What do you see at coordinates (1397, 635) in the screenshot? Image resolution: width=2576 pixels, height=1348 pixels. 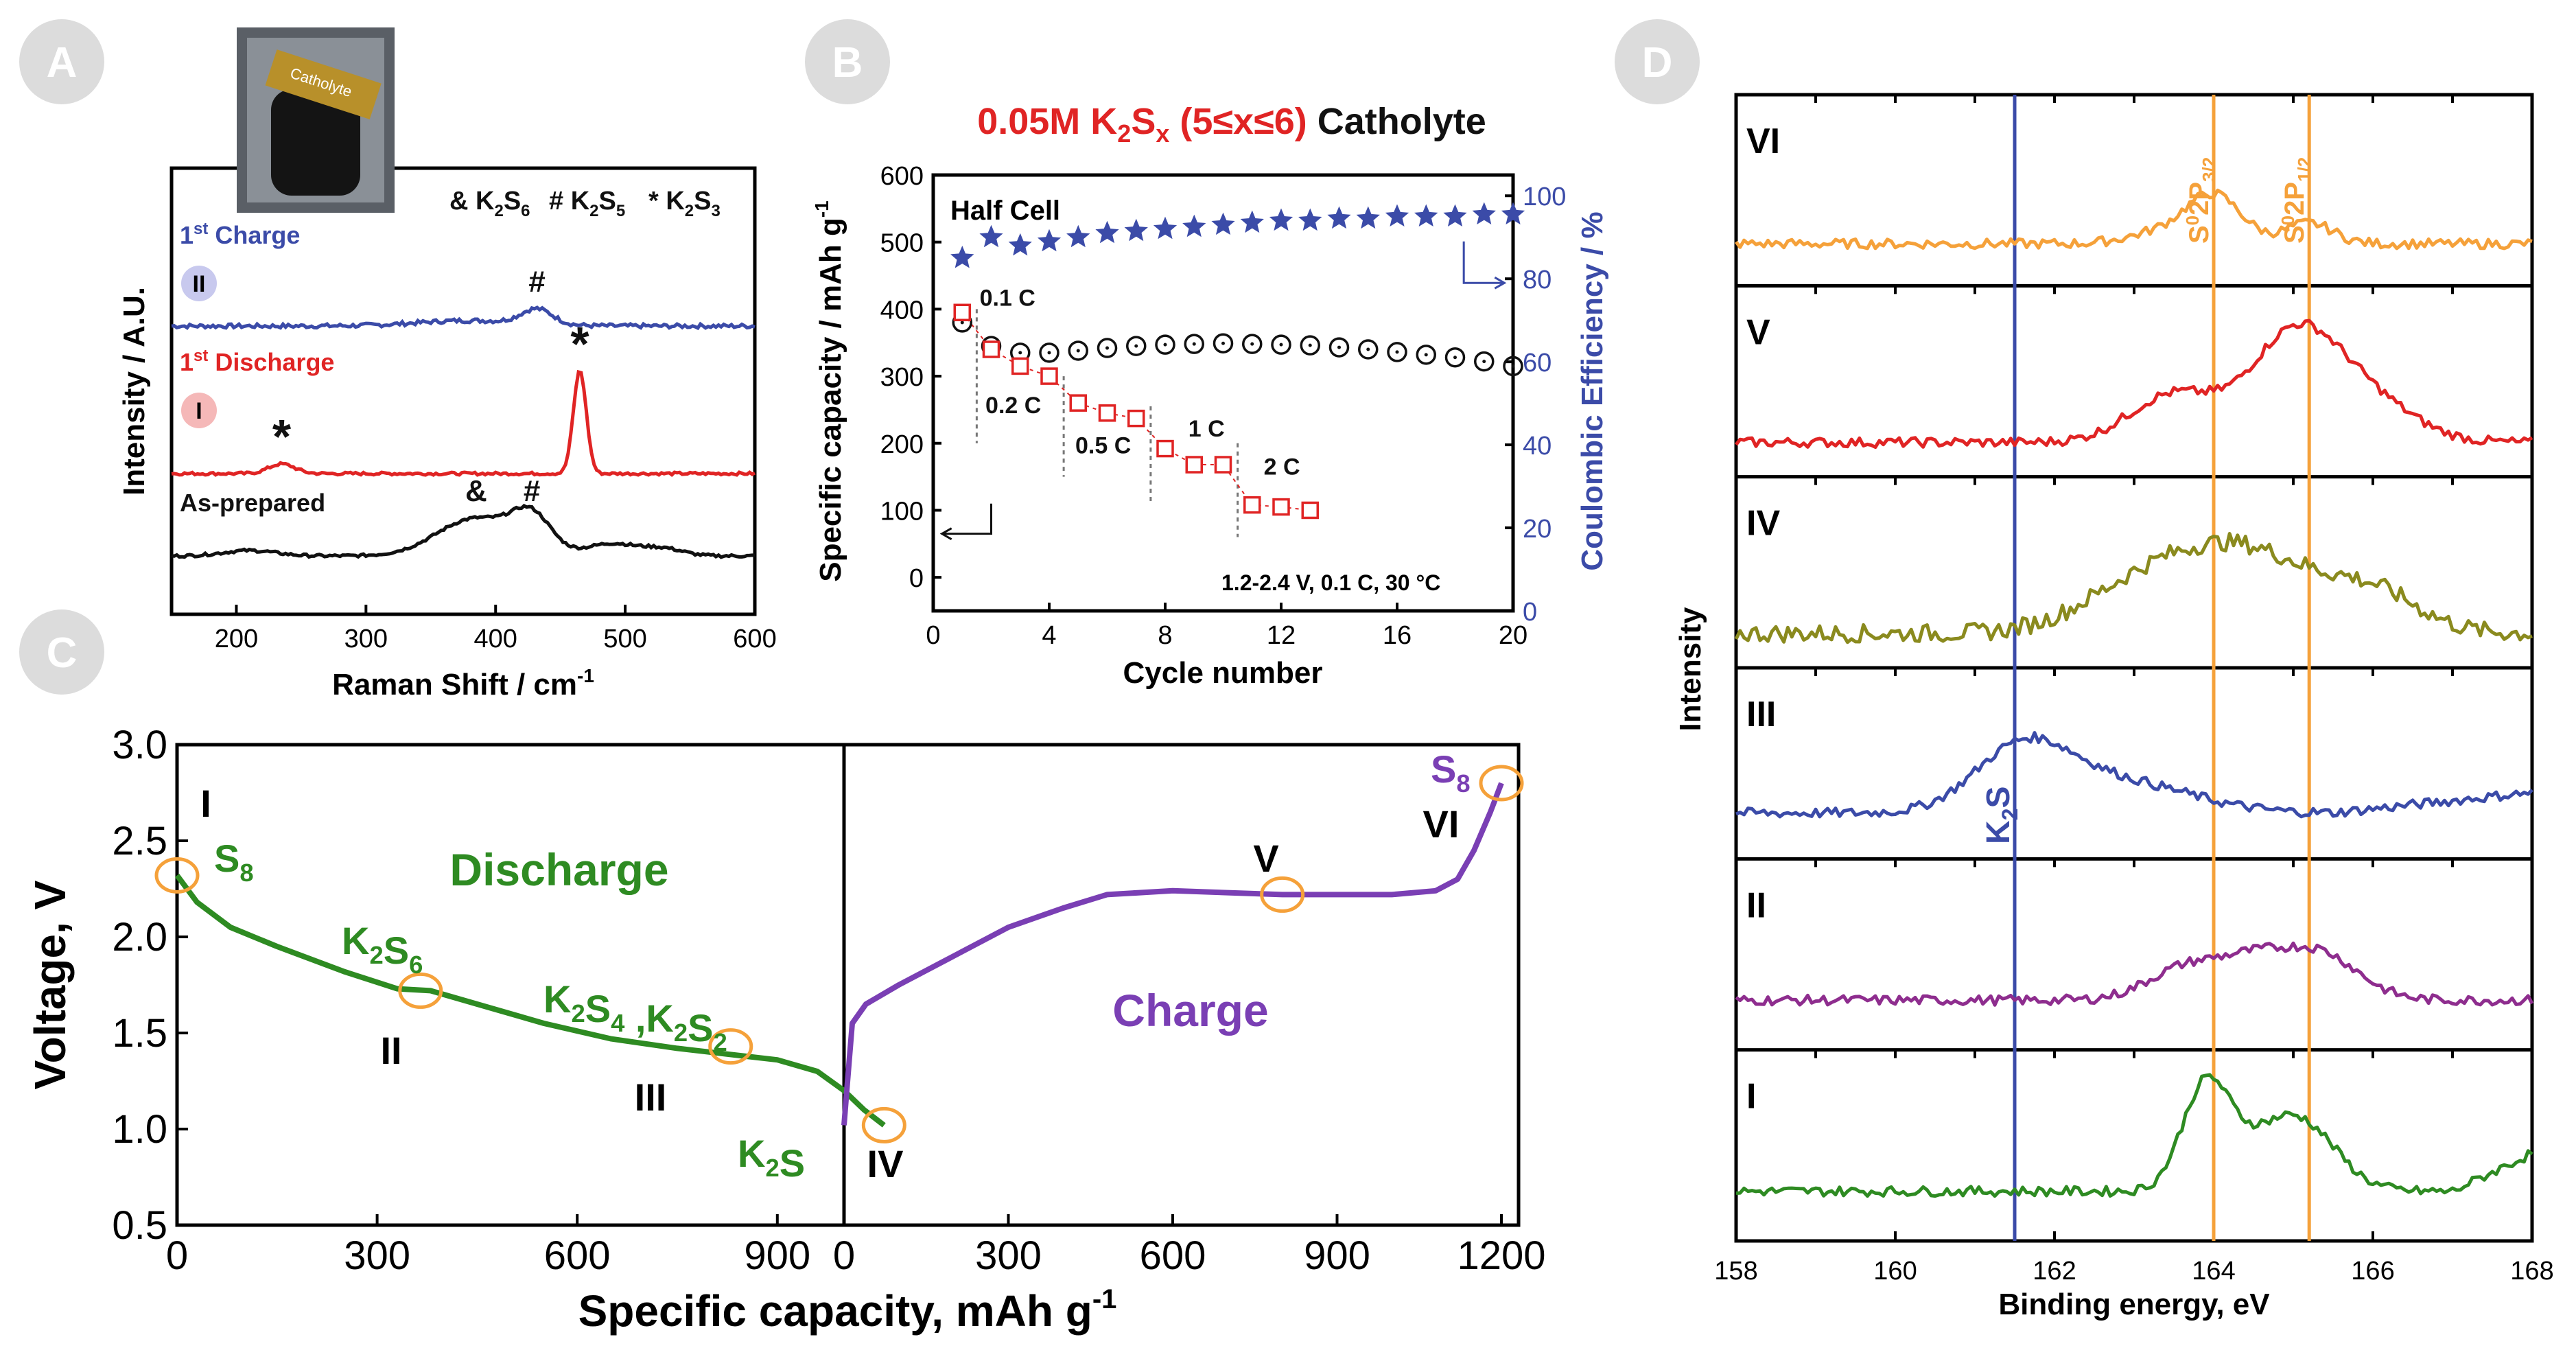 I see `cycle-xtick-label: 16` at bounding box center [1397, 635].